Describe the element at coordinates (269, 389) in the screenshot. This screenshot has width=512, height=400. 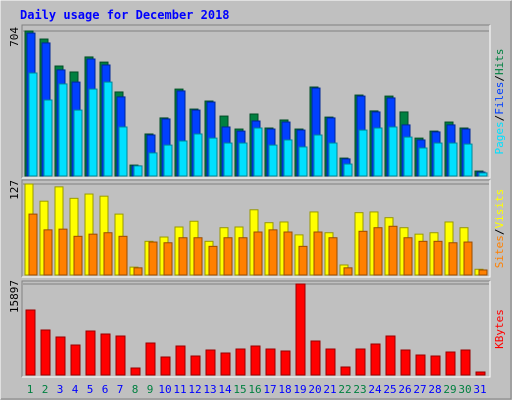
I see `x-tick-label: 17` at that location.